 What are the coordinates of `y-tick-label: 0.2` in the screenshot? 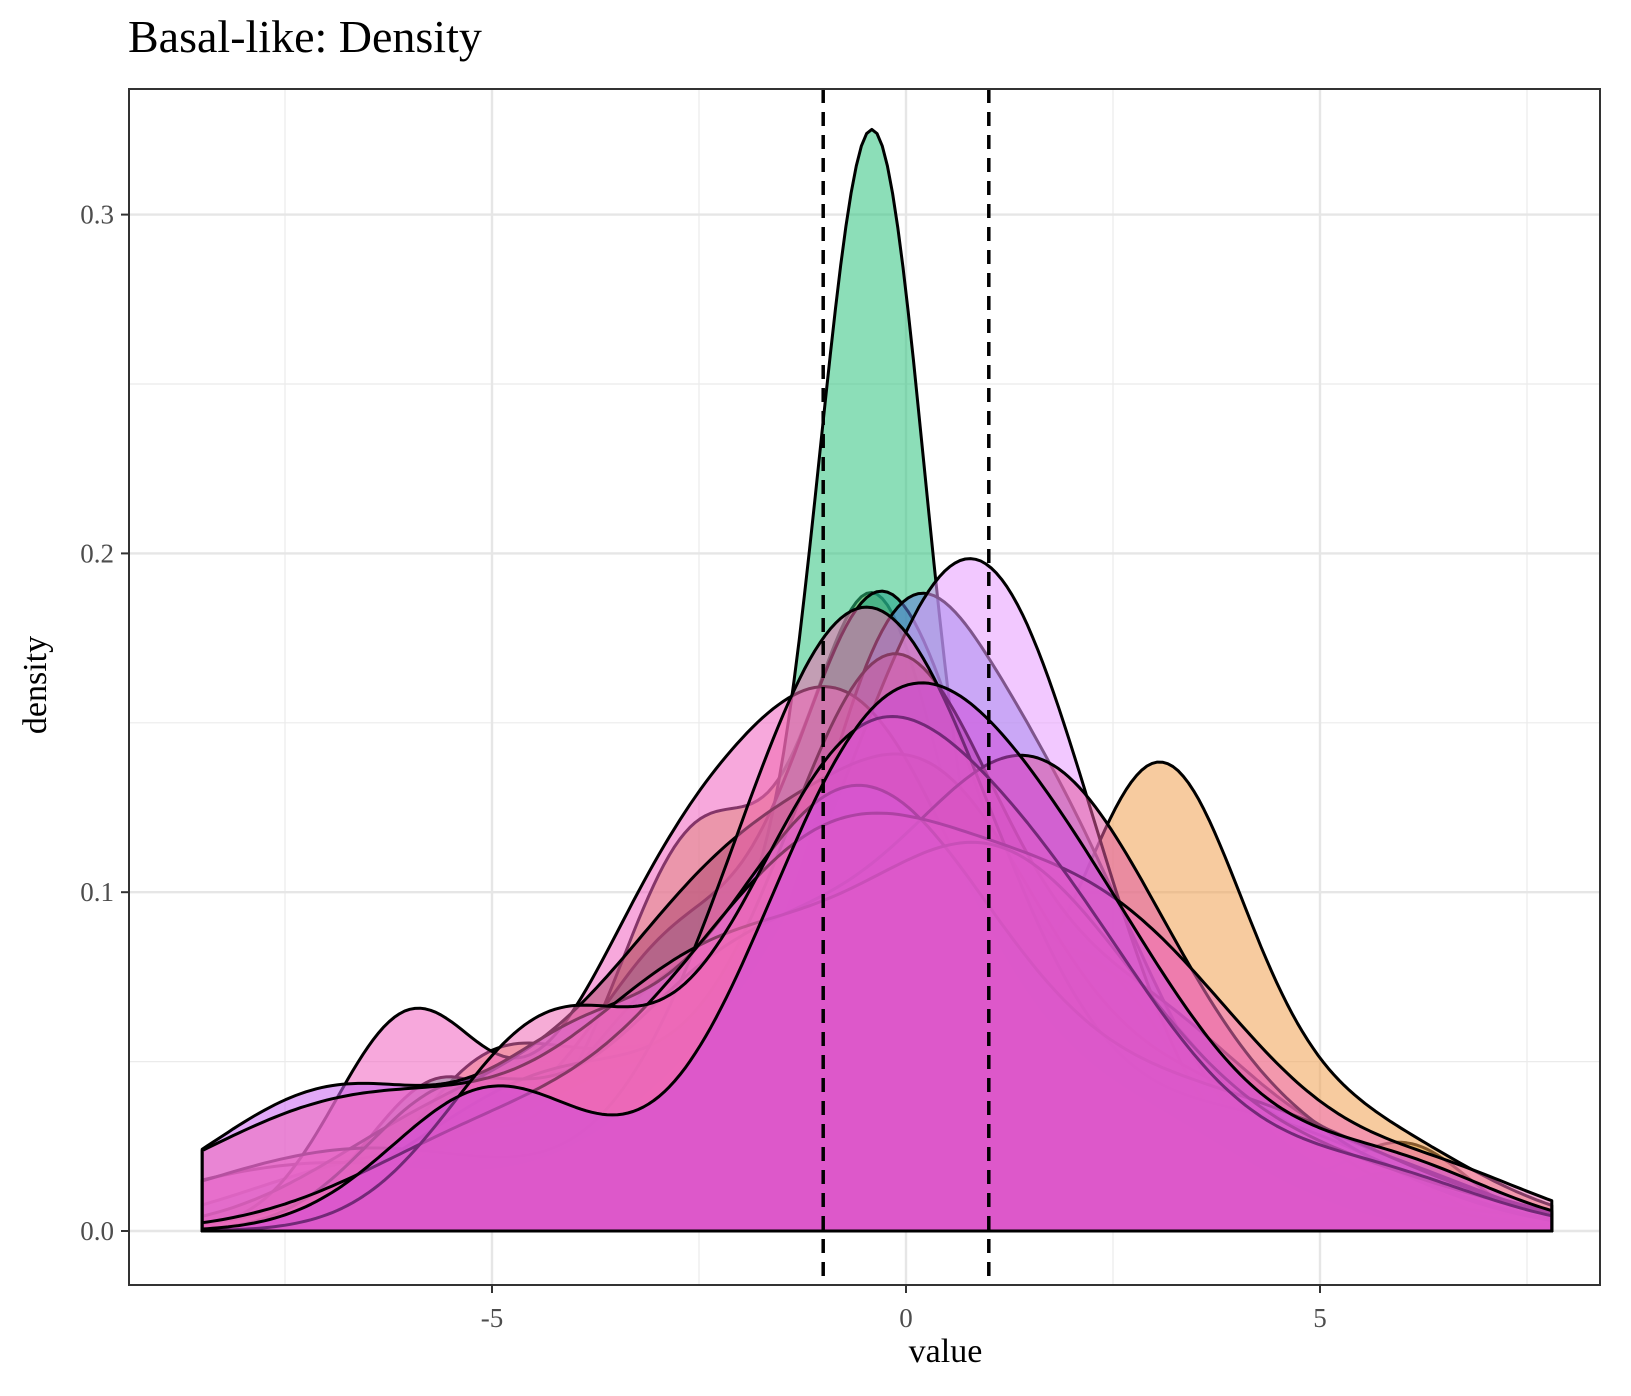 It's located at (97, 553).